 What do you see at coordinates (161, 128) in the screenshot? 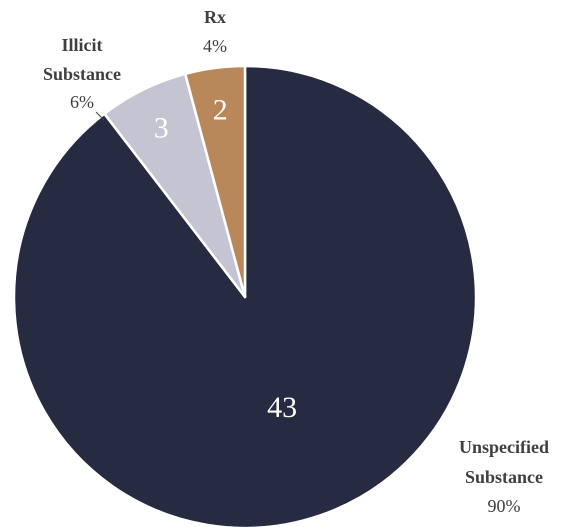
I see `slice-value-illicit-substance: 3` at bounding box center [161, 128].